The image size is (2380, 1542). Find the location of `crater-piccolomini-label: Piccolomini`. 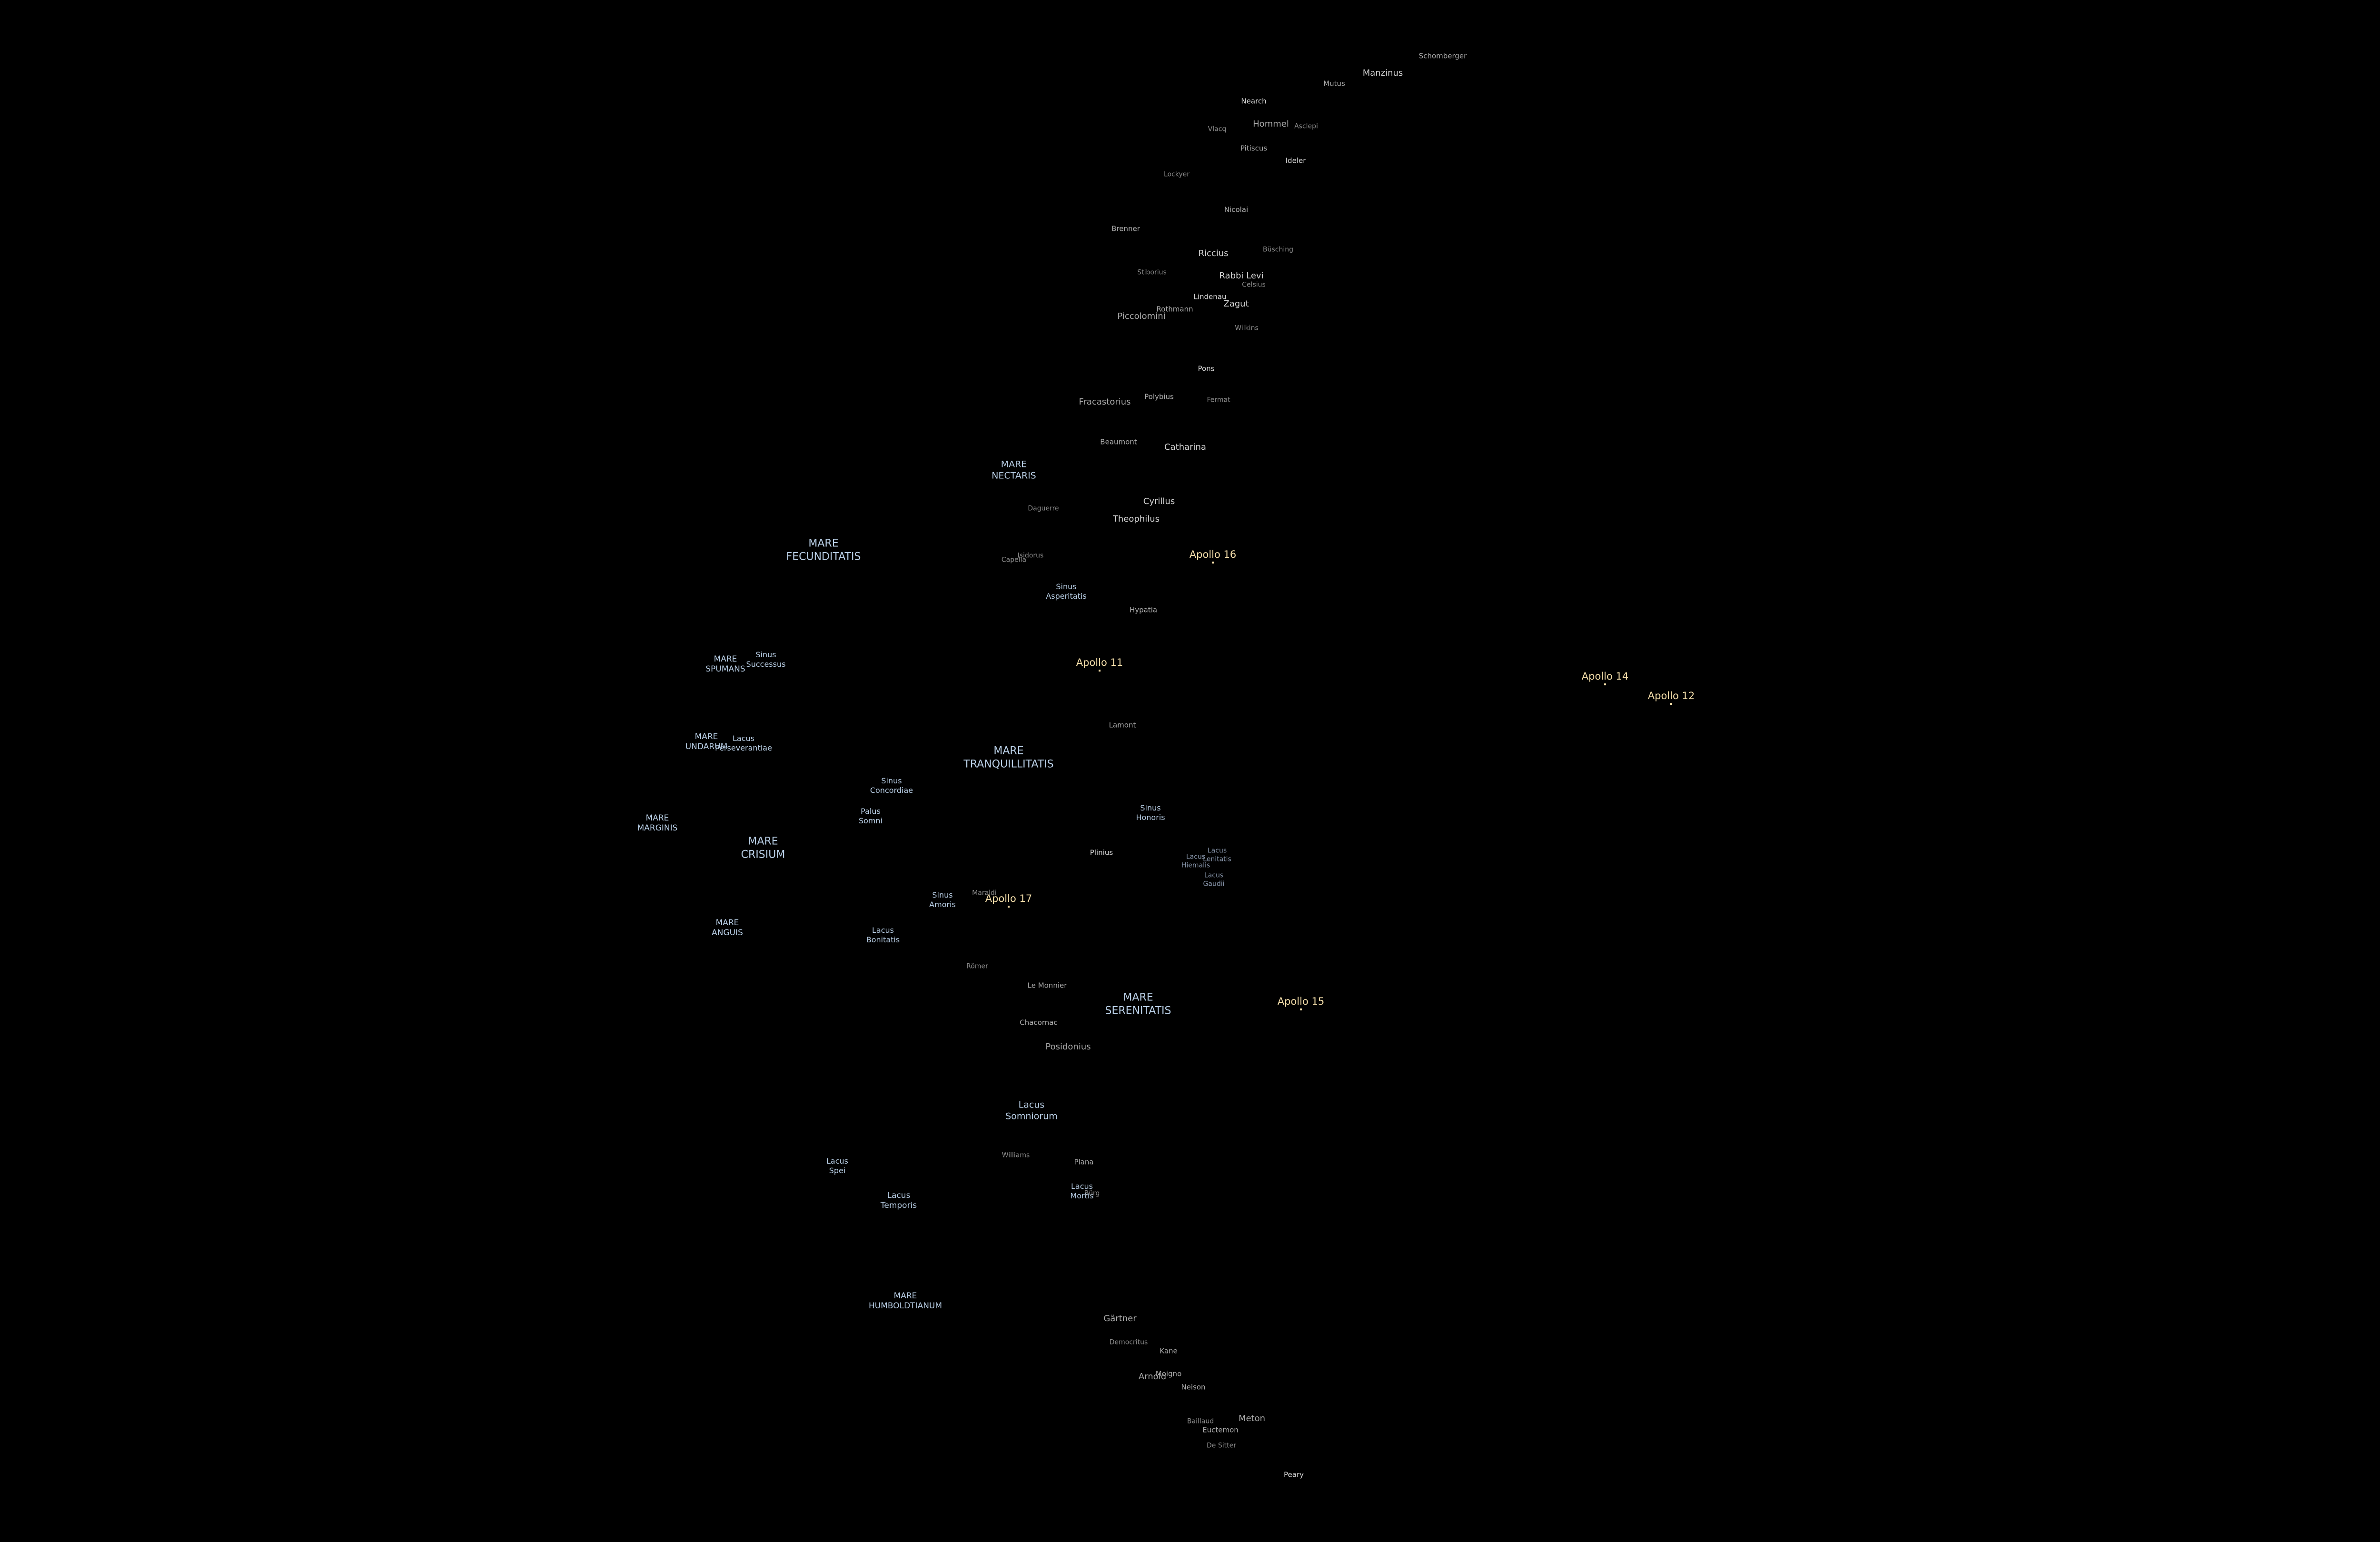

crater-piccolomini-label: Piccolomini is located at coordinates (1141, 316).